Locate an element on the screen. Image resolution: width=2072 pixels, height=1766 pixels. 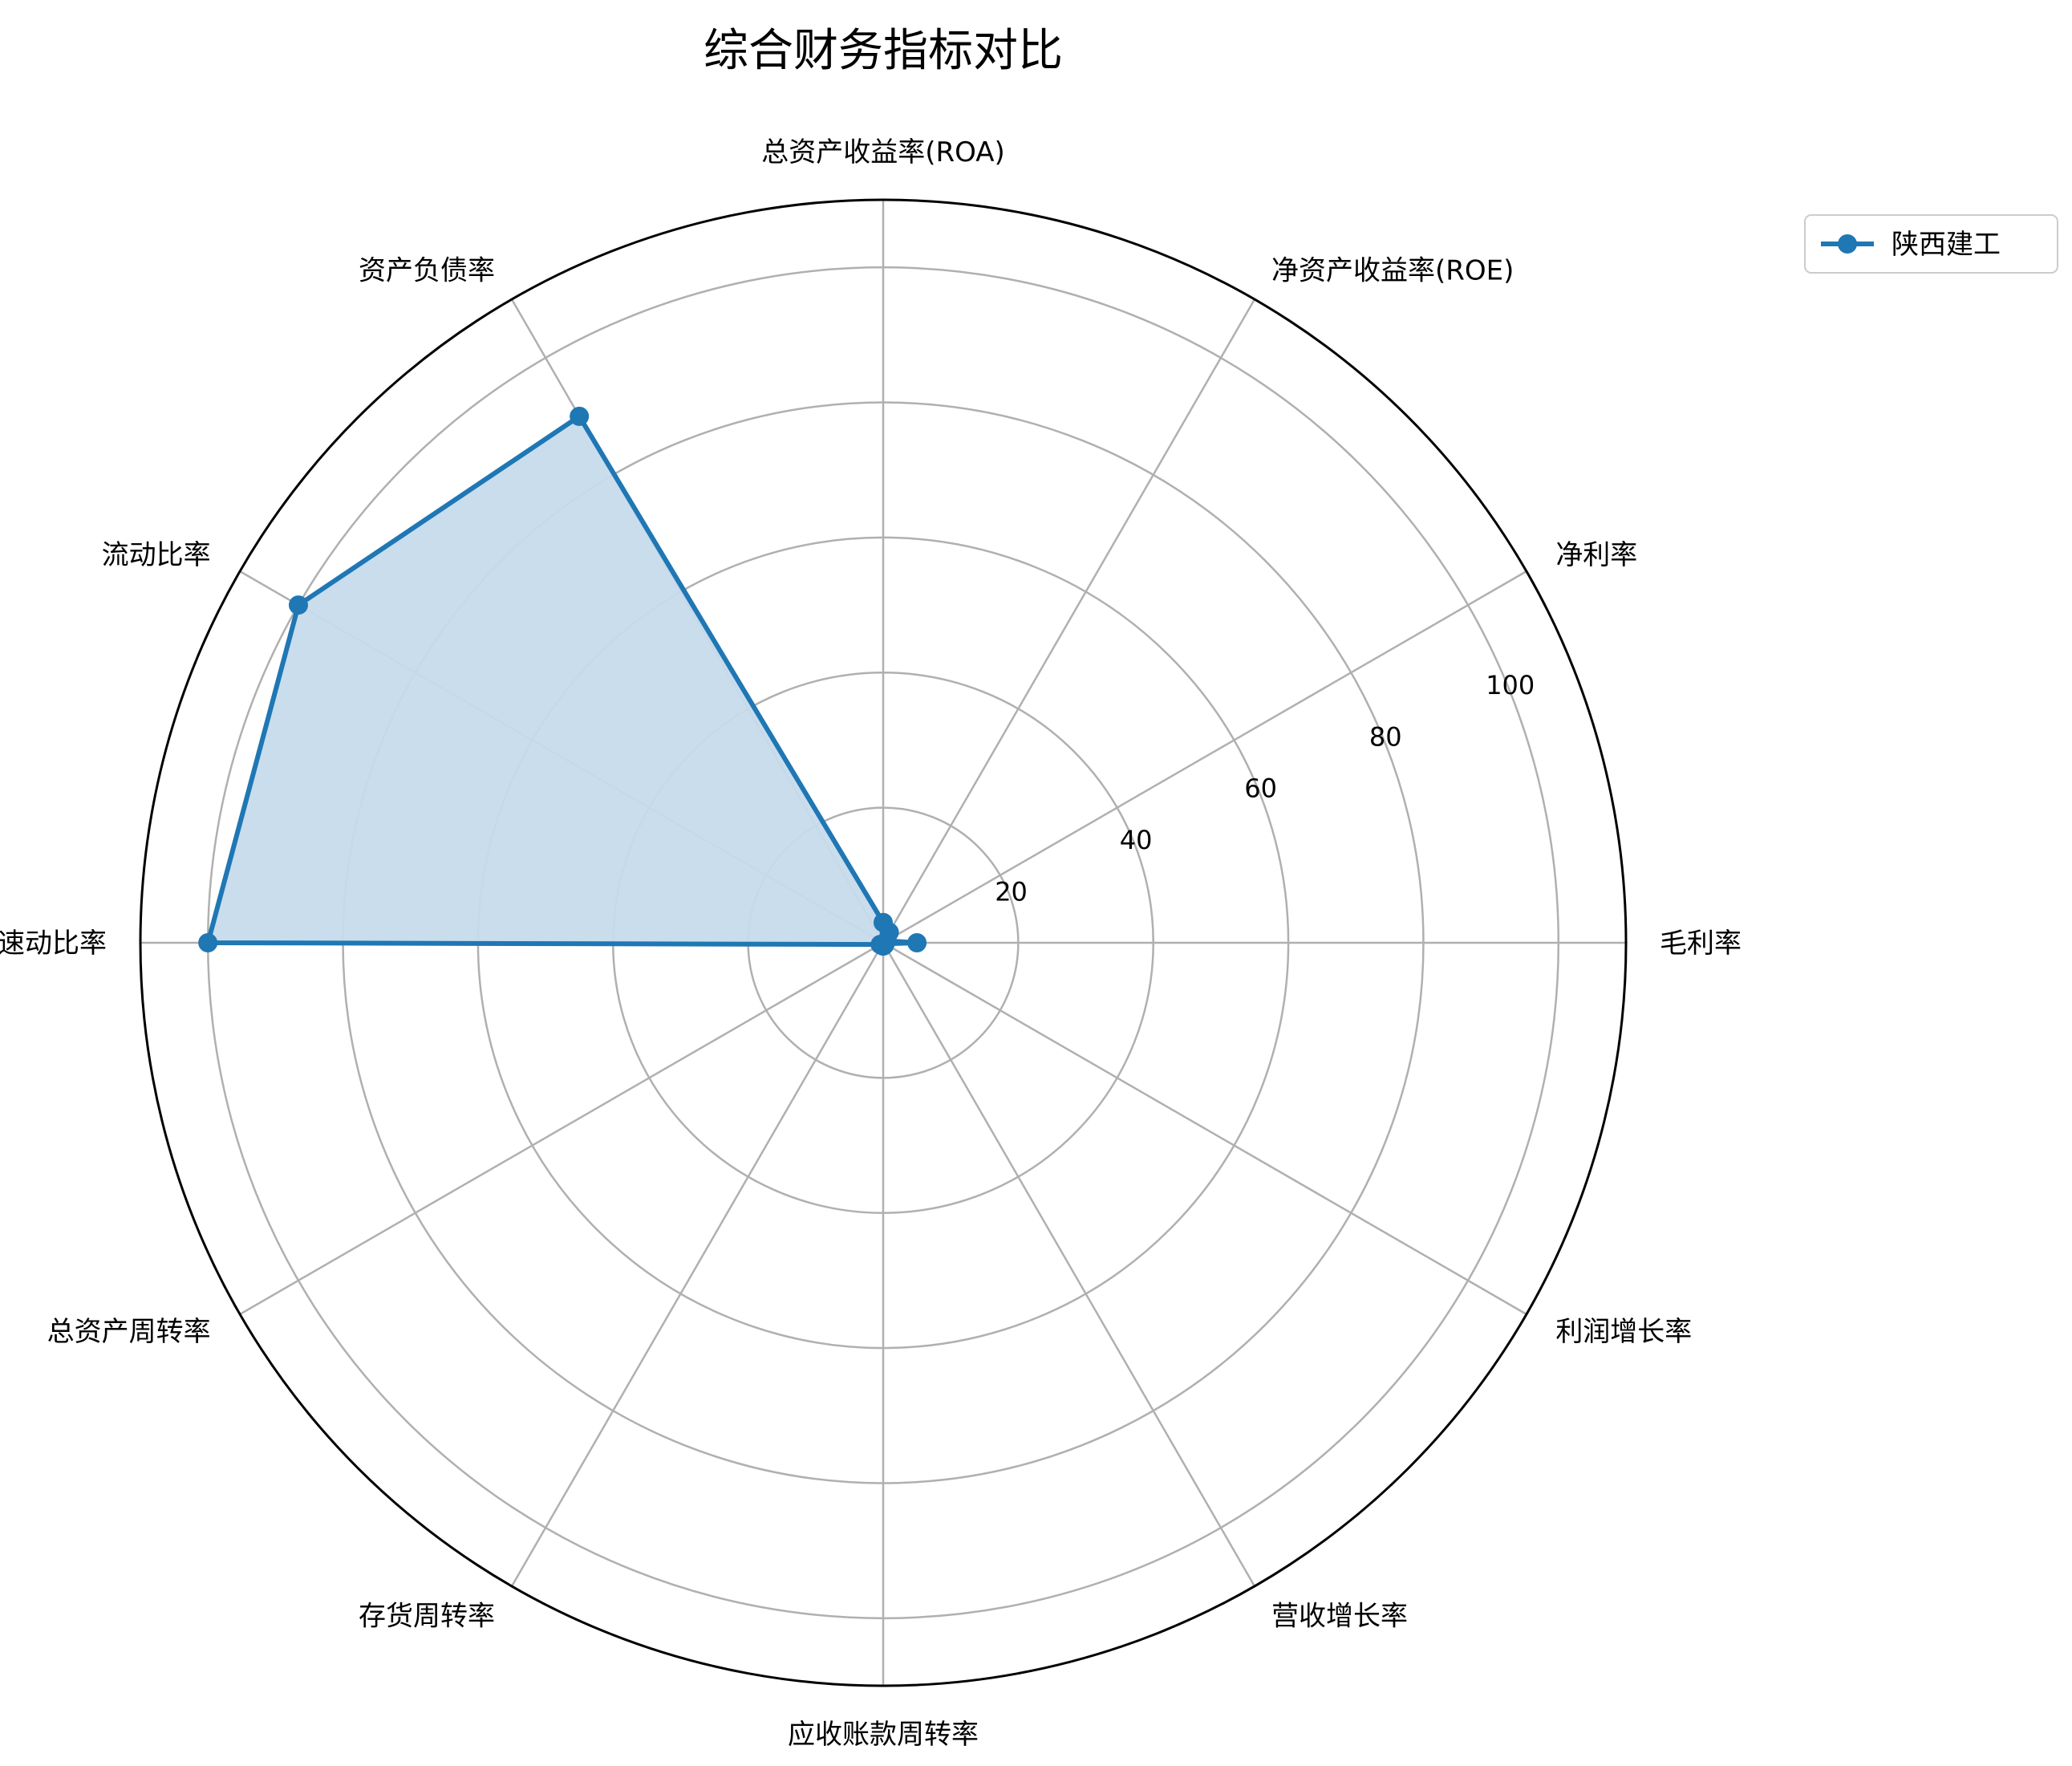
category-label-3: 总资产收益率(ROA) is located at coordinates (883, 152).